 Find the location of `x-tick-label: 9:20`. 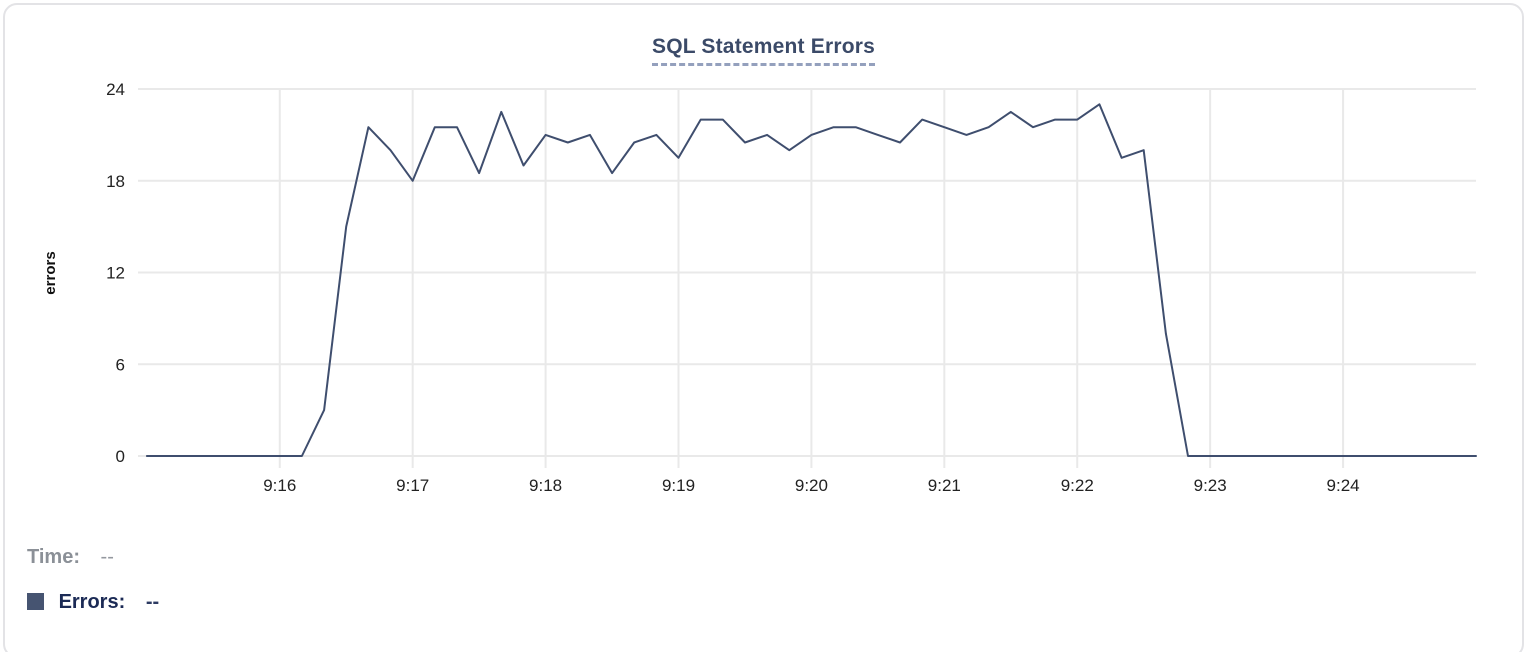

x-tick-label: 9:20 is located at coordinates (811, 485).